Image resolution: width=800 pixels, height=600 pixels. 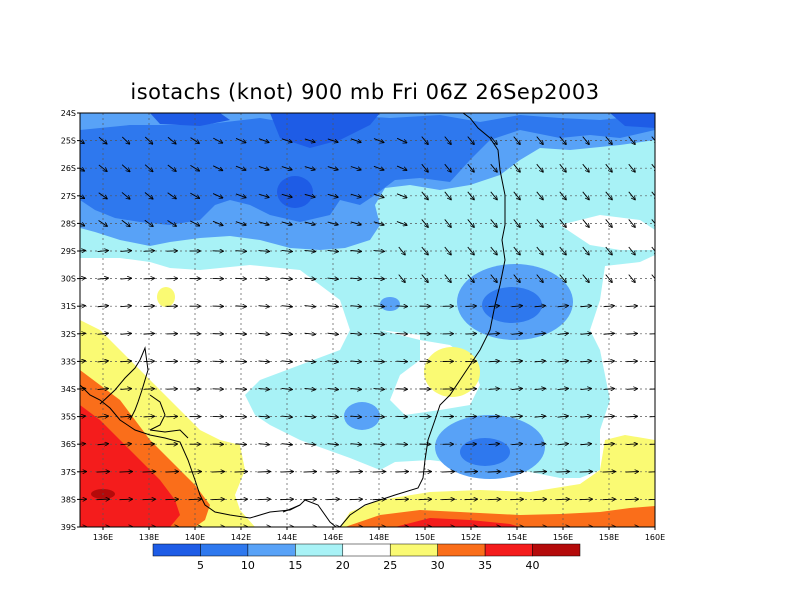 What do you see at coordinates (68, 113) in the screenshot?
I see `lat-tick-label: 24S` at bounding box center [68, 113].